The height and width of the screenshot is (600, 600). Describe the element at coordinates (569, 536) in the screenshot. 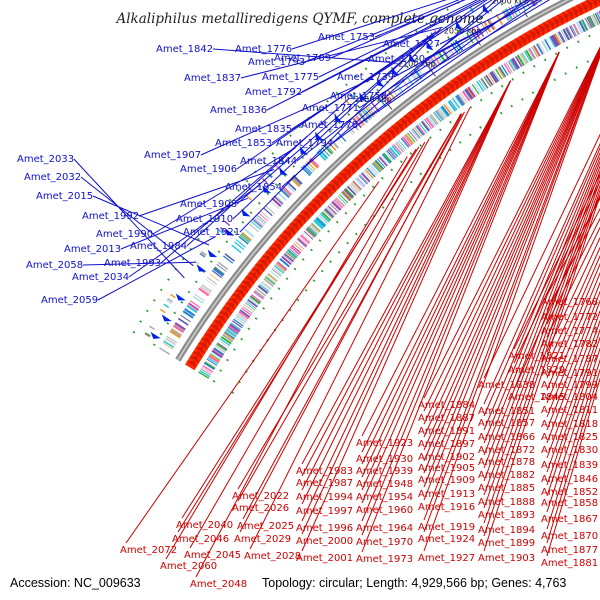

I see `gene-label-amet-1870: Amet_1870` at that location.